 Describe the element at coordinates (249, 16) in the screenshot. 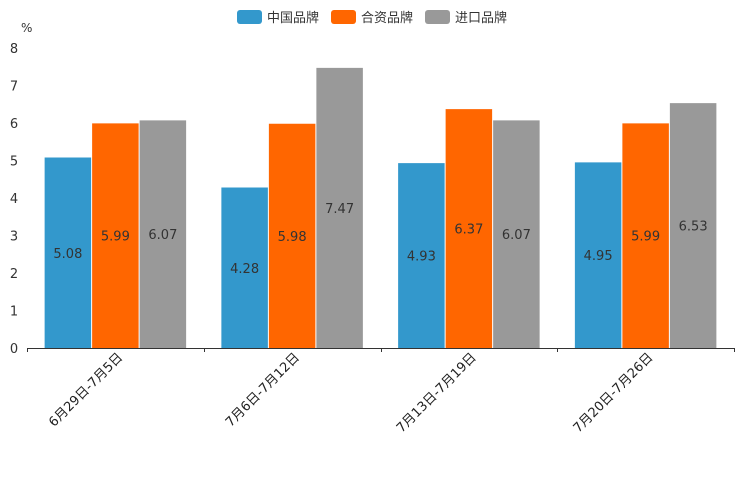

I see `legend-swatch-china` at that location.